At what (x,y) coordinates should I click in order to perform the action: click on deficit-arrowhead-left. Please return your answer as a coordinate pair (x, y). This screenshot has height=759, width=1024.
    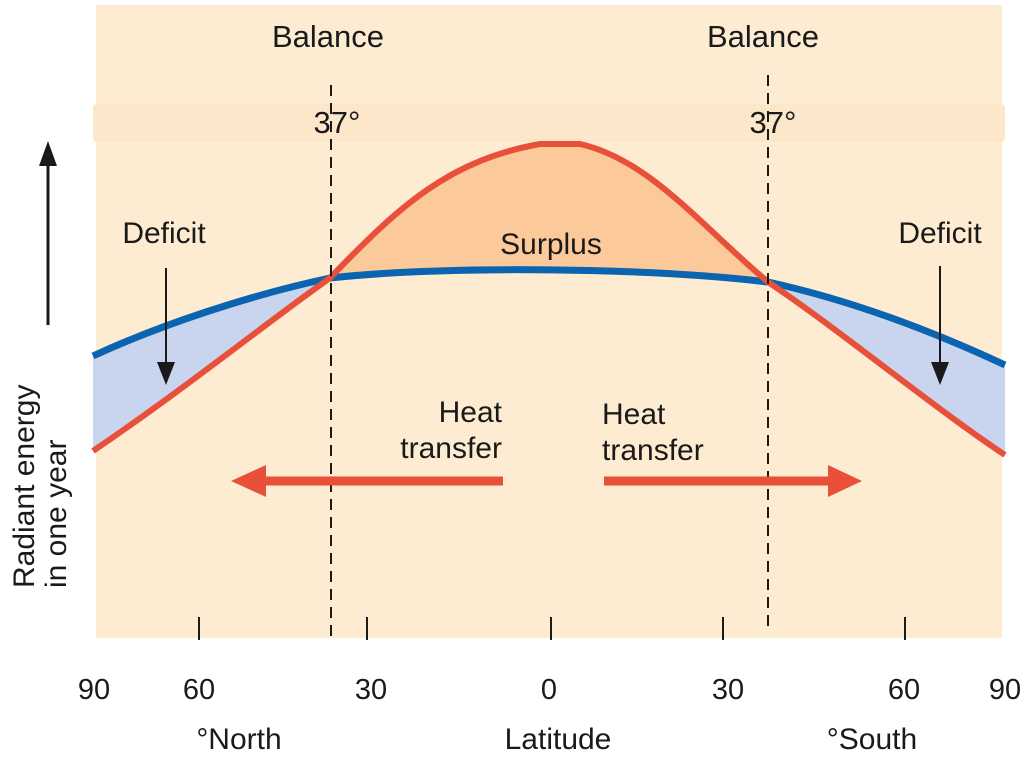
    Looking at the image, I should click on (166, 373).